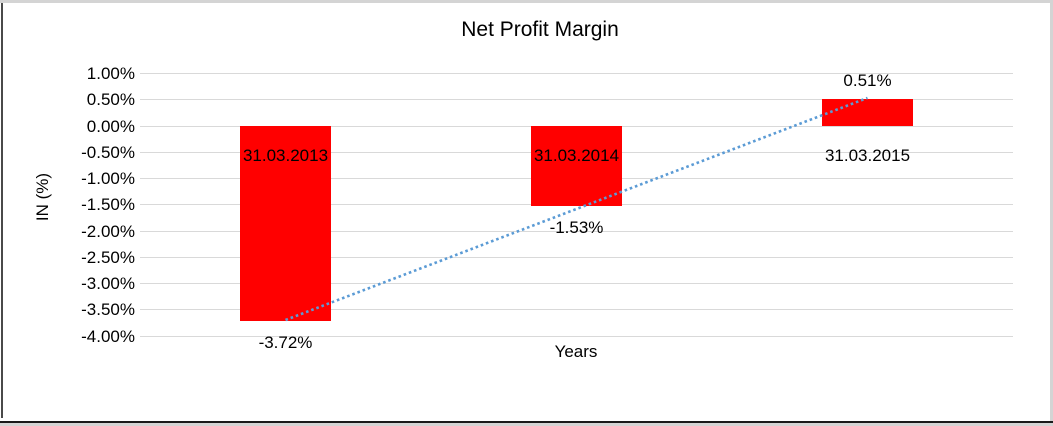 This screenshot has height=426, width=1053. I want to click on y-axis-tick-label: 0.00%, so click(110, 126).